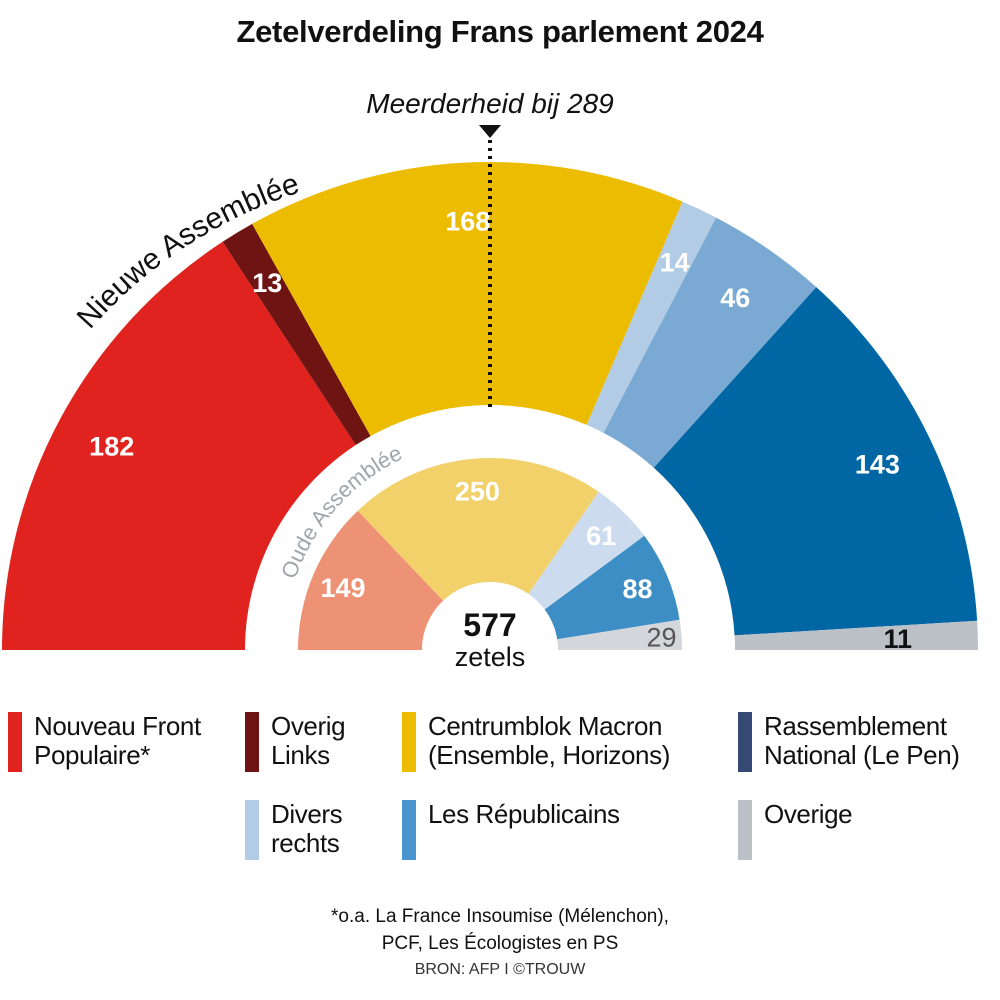  I want to click on center-hole, so click(490, 641).